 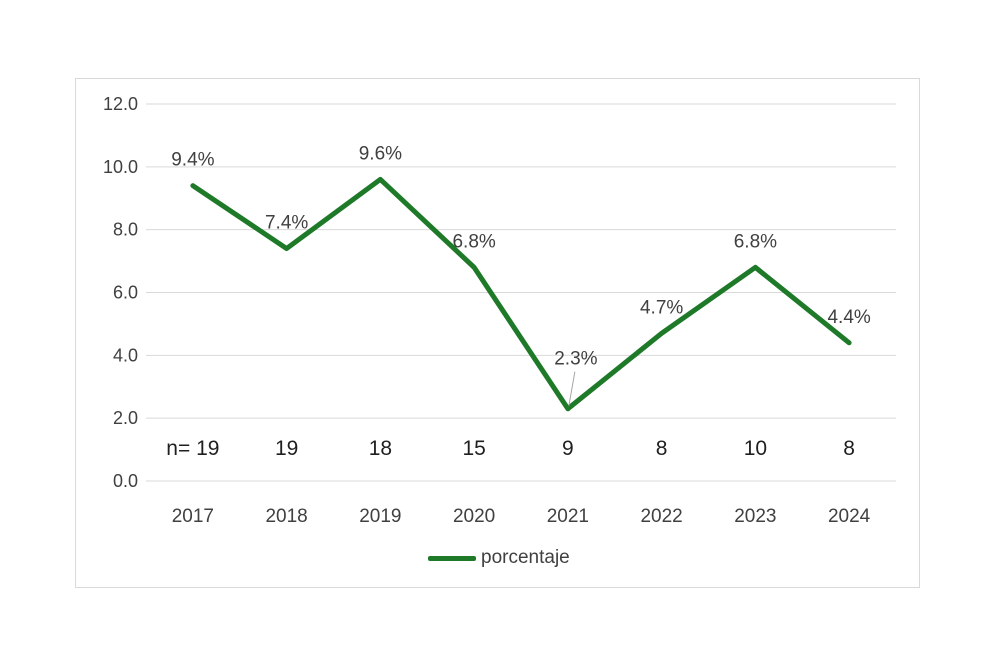 I want to click on data-label: 9.4%, so click(x=192, y=160).